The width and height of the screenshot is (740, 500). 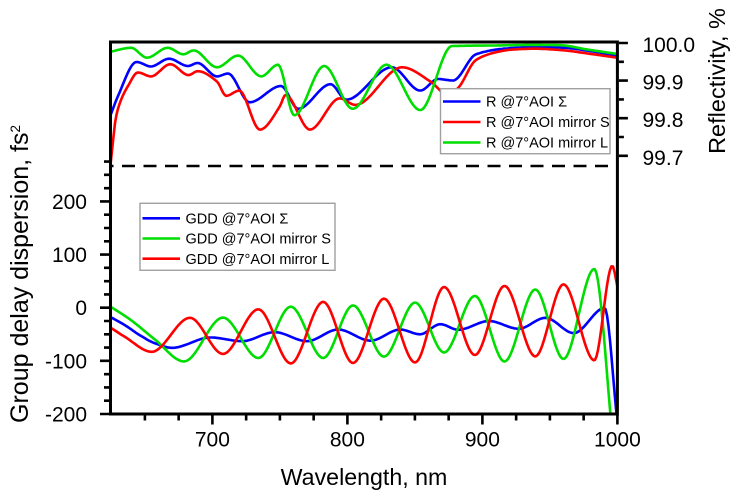 I want to click on svg-text: GDD @7°AOI Σ, so click(x=237, y=220).